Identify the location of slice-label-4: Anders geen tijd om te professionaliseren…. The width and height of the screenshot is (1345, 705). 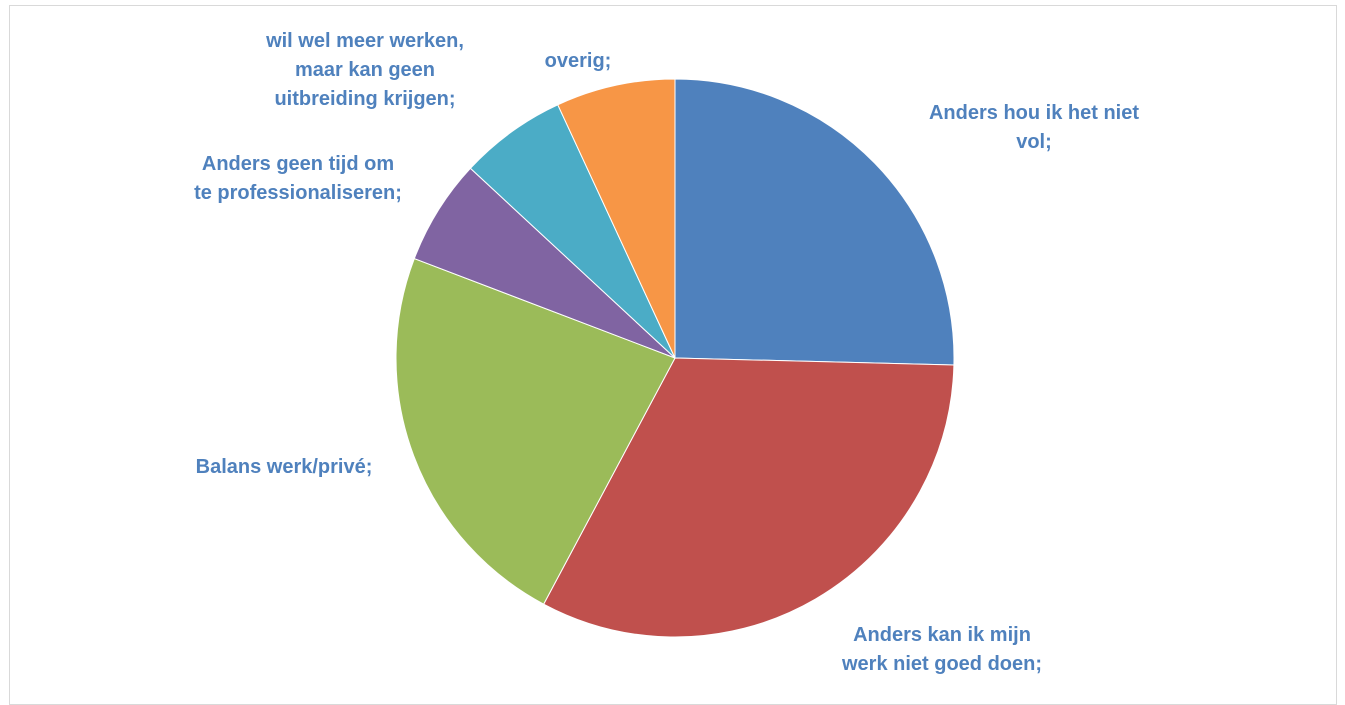
(298, 178).